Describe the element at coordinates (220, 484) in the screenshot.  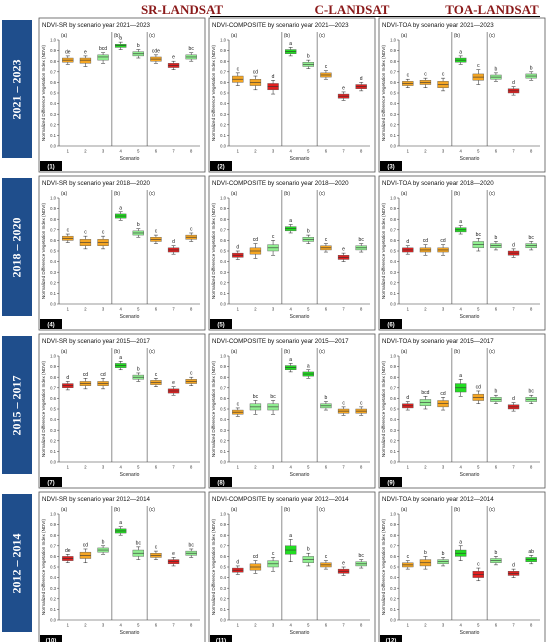
I see `panel-number: (8)` at that location.